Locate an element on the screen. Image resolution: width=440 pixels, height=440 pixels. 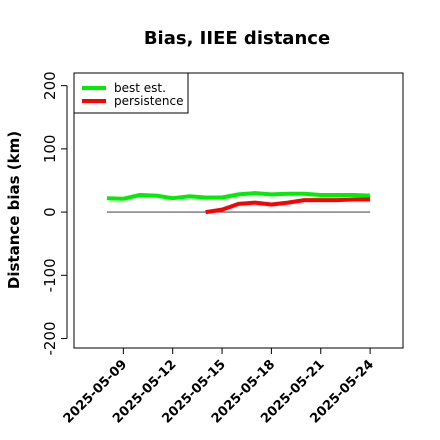
legend-label-best-est: best est. is located at coordinates (140, 88).